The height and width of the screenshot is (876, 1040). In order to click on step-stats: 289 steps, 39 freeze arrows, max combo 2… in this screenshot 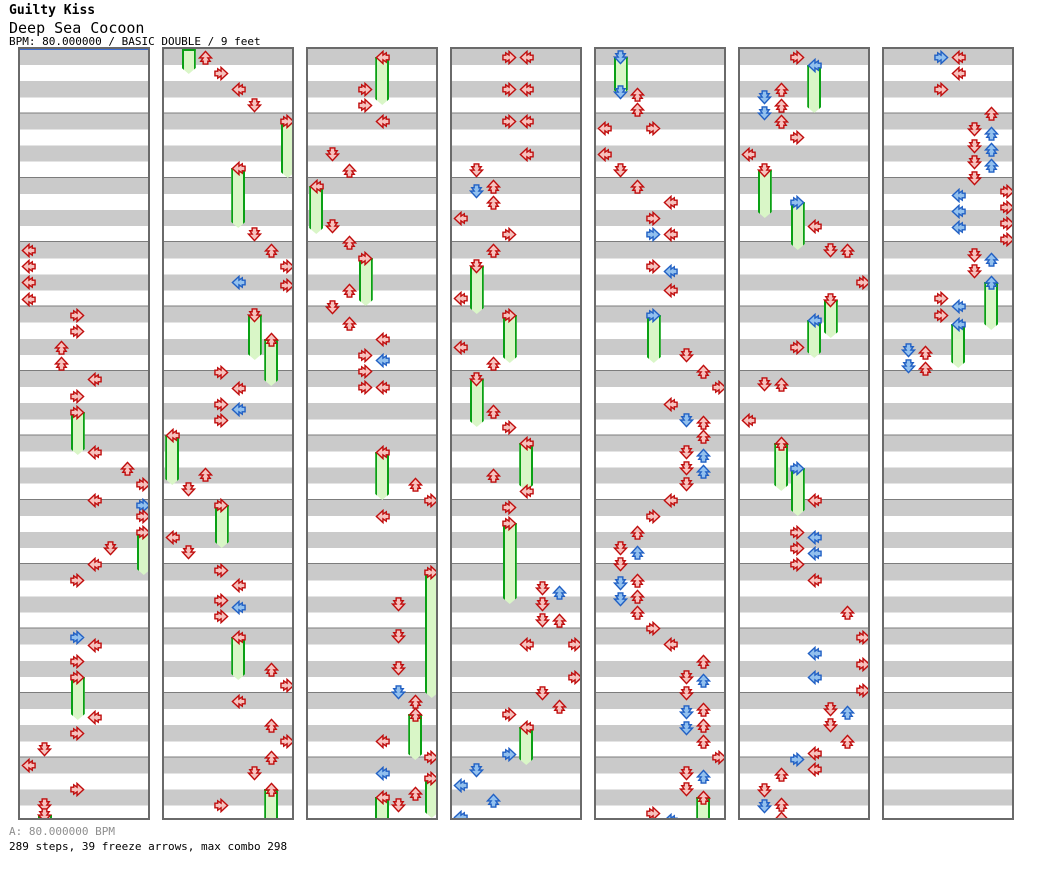, I will do `click(148, 846)`.